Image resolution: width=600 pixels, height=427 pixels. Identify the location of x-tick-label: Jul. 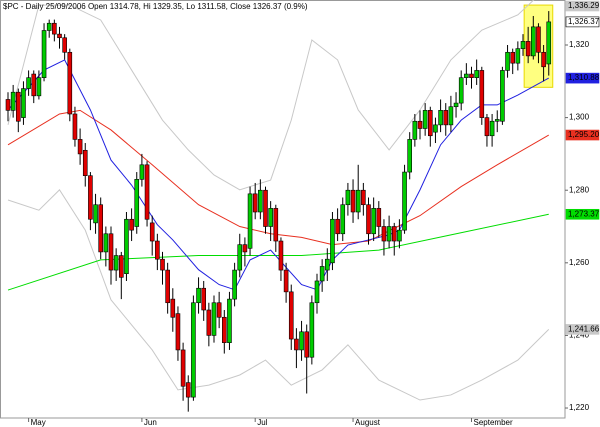
(262, 422).